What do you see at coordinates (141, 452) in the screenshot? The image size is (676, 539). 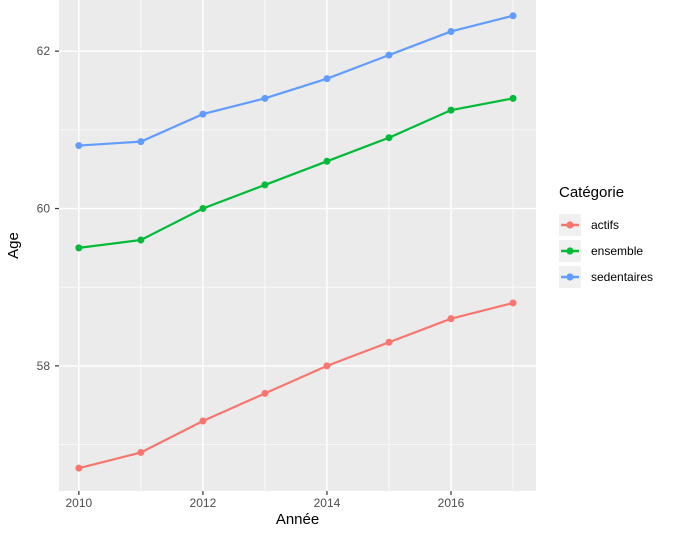 I see `data-point-actifs-2011` at bounding box center [141, 452].